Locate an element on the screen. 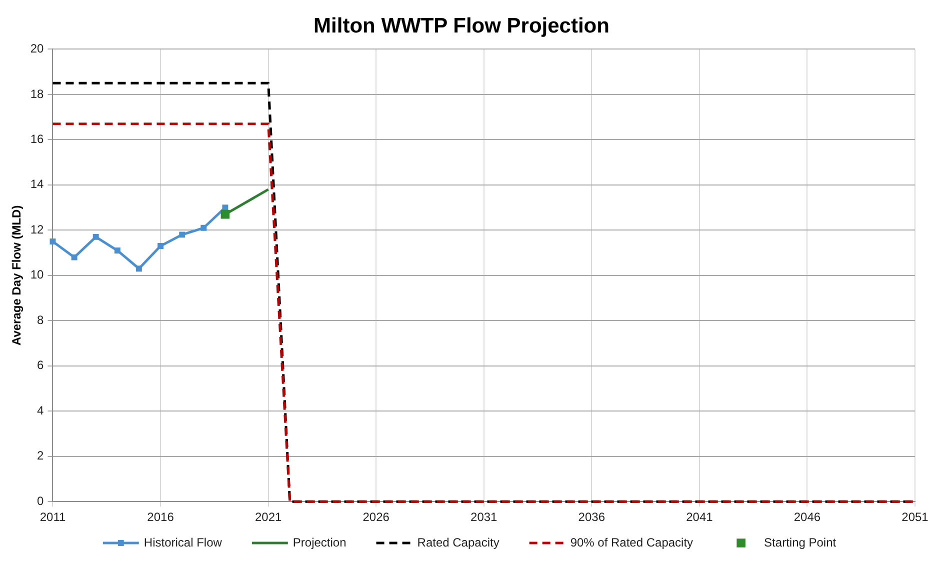  y-tick-label: 12 is located at coordinates (37, 229).